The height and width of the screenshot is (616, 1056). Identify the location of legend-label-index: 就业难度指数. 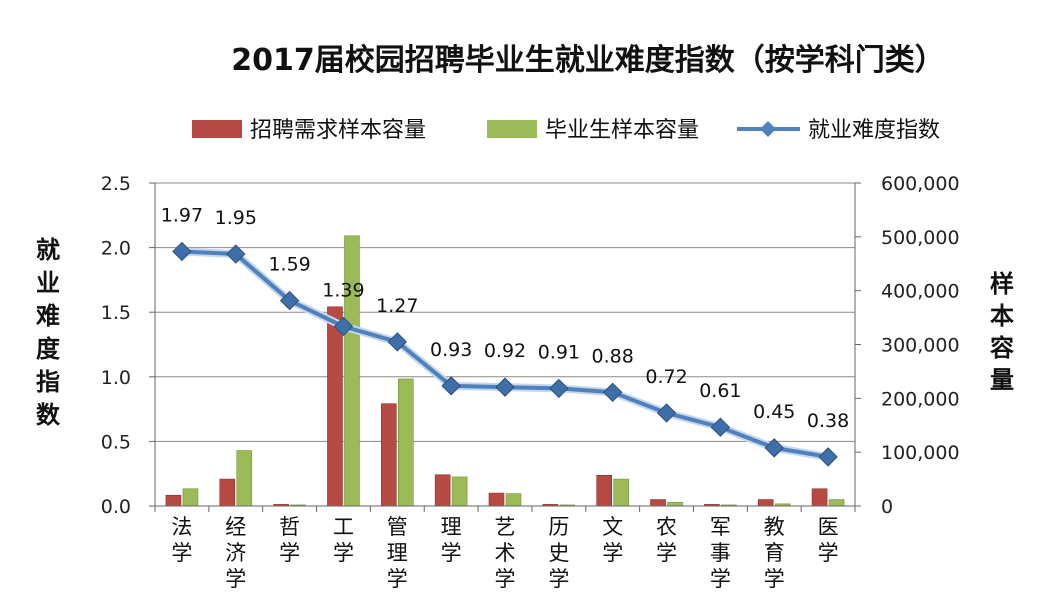
(874, 130).